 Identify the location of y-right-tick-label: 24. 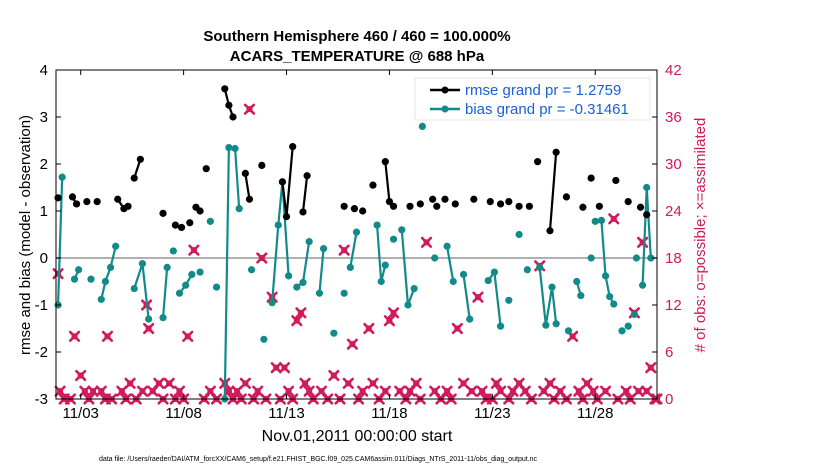
(673, 211).